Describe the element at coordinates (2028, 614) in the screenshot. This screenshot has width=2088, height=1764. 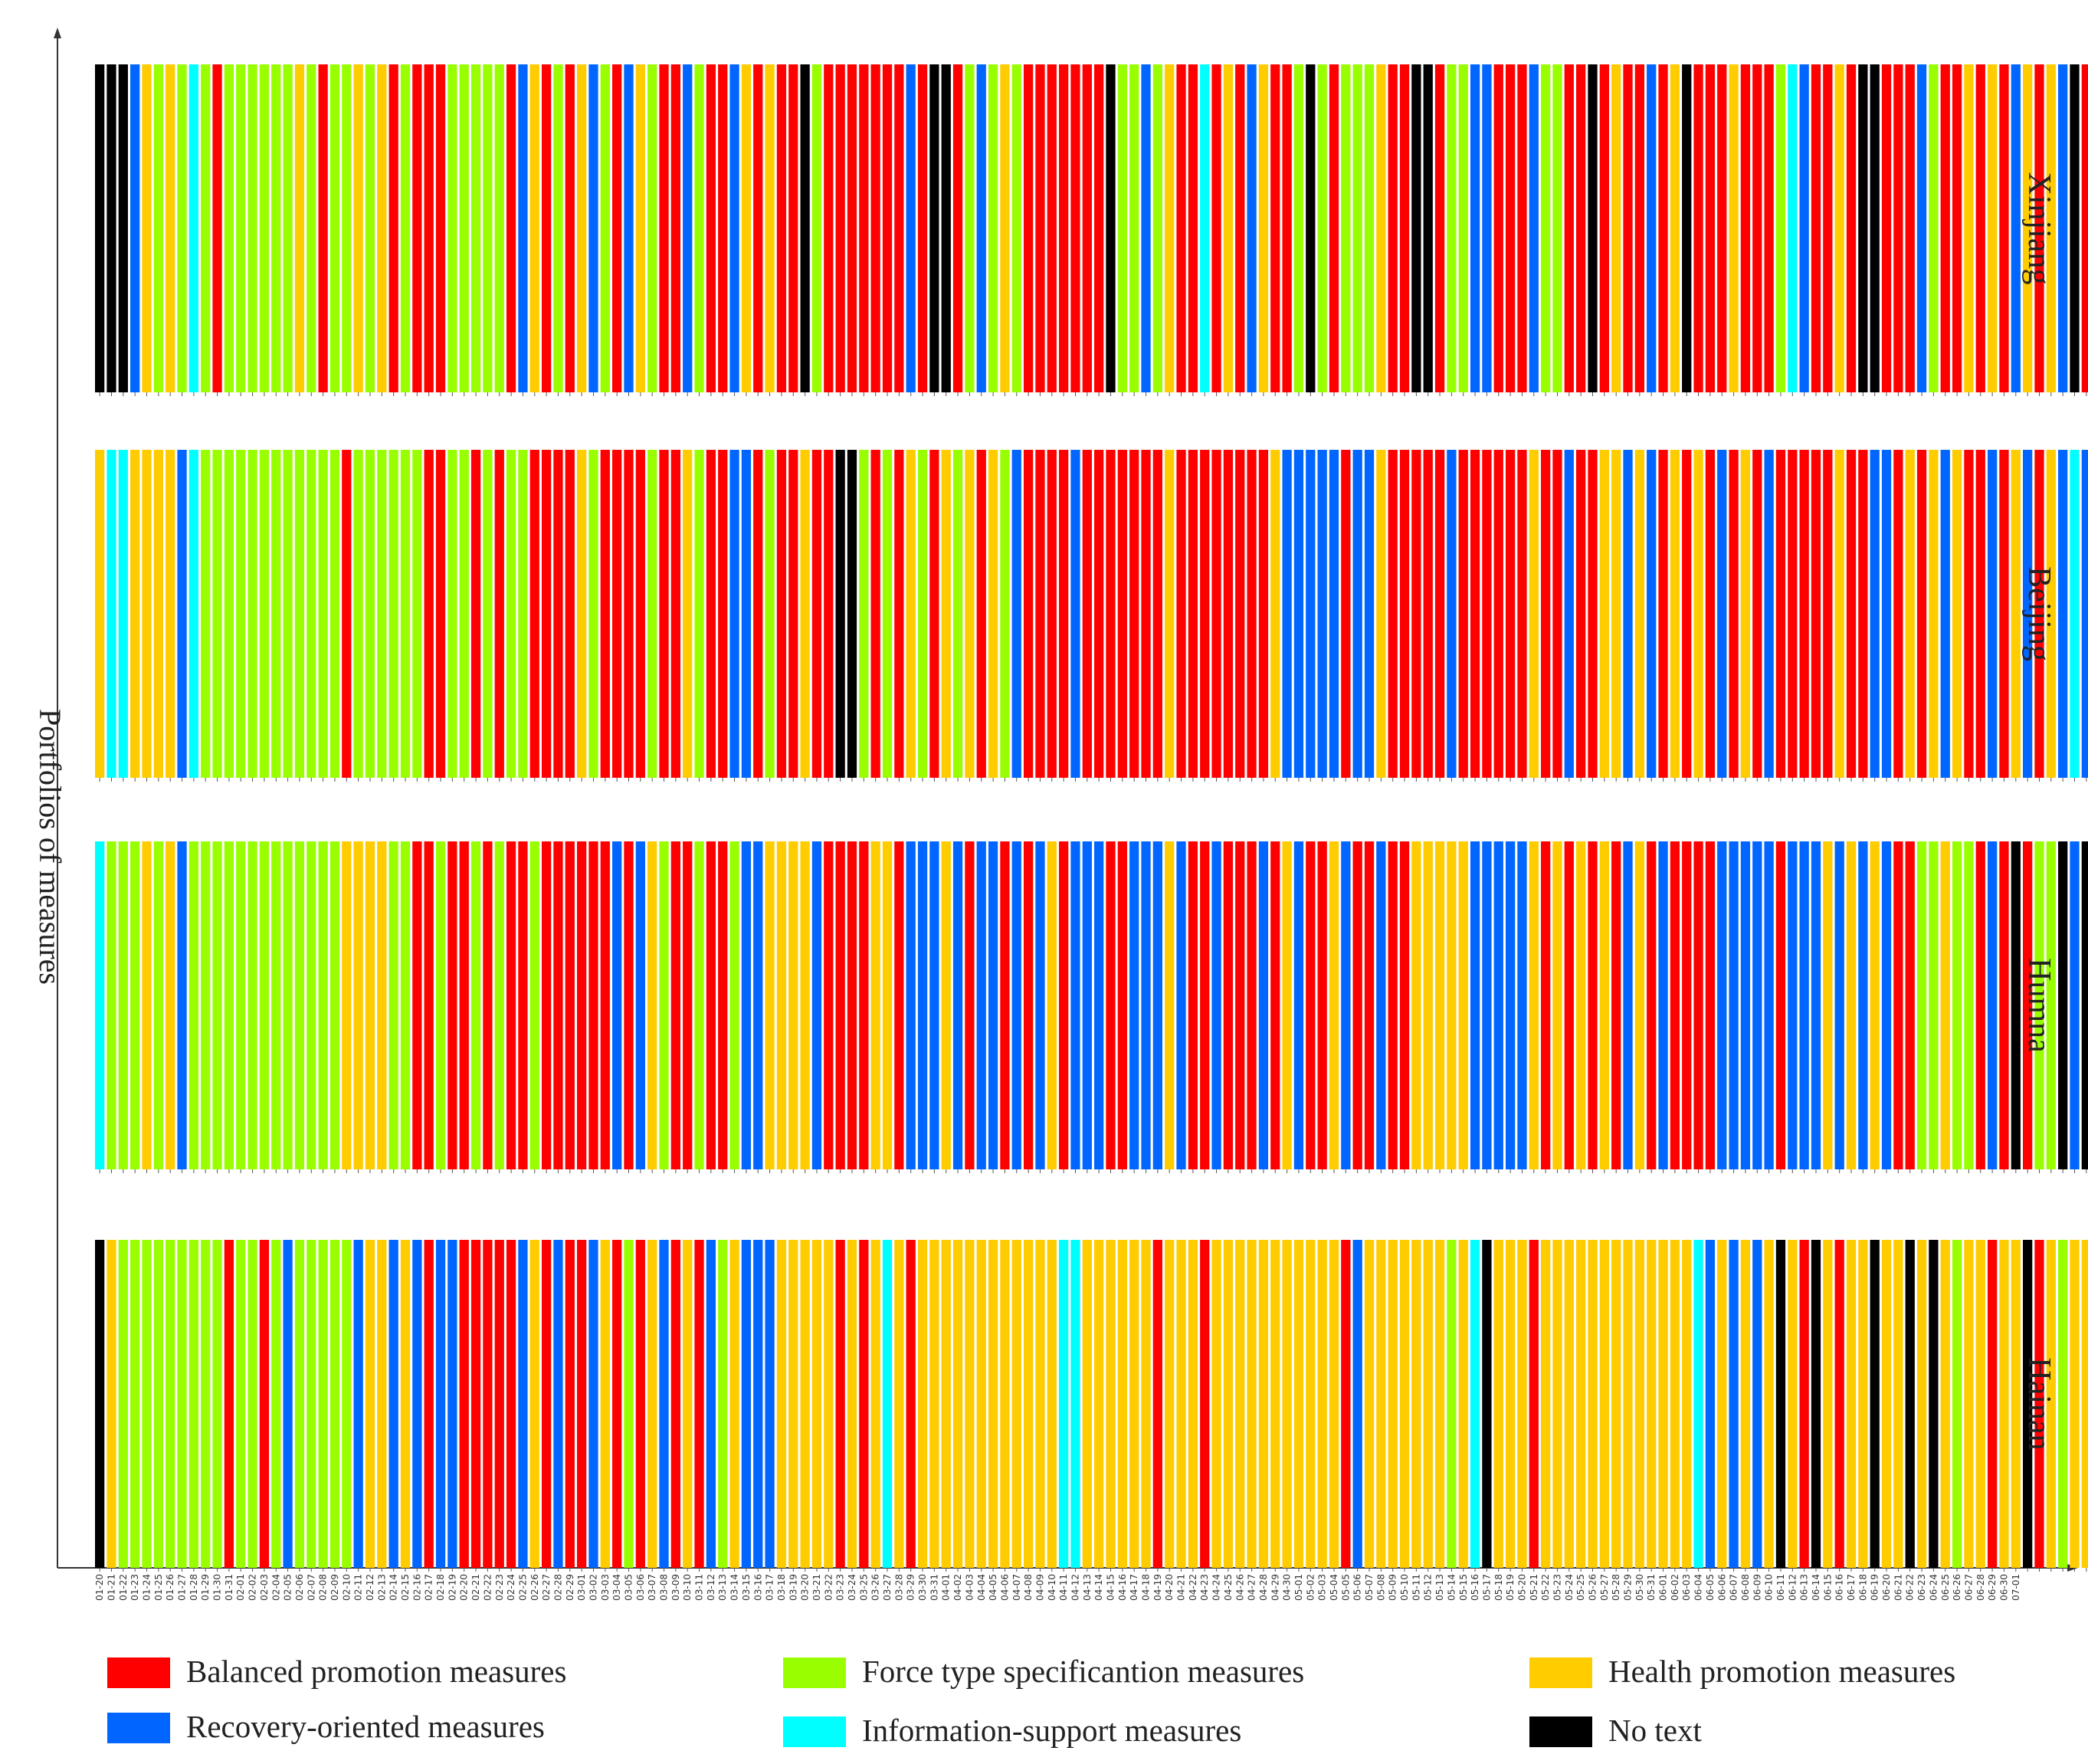
I see `bar-beijing-undefined` at that location.